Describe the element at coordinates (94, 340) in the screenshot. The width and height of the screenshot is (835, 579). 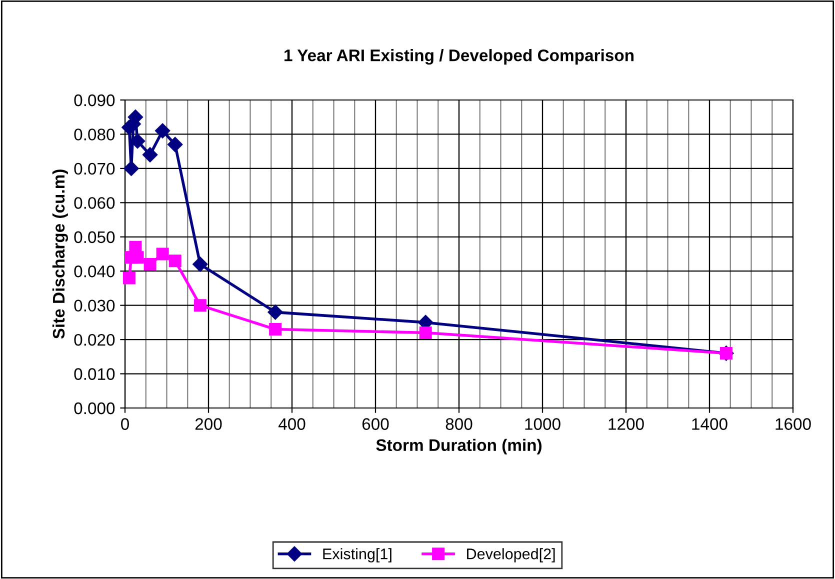
I see `y-tick-label: 0.020` at that location.